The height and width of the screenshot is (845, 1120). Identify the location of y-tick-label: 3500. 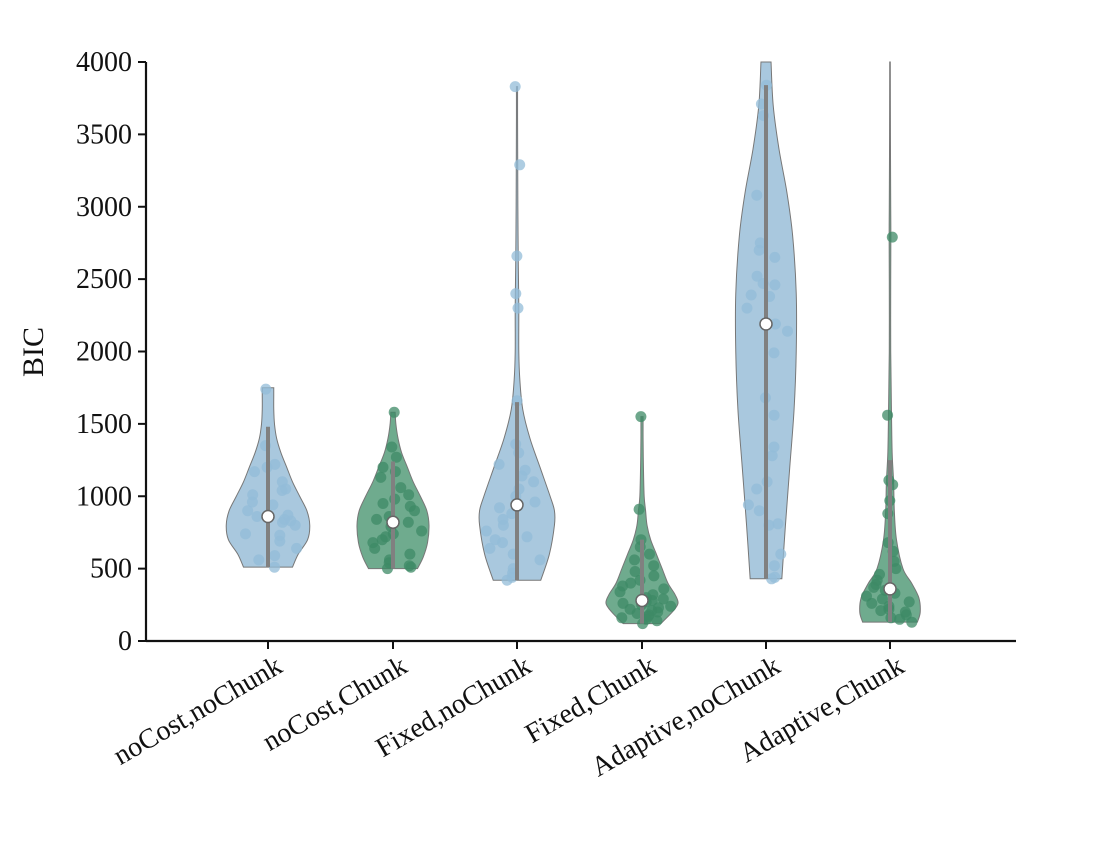
(104, 134).